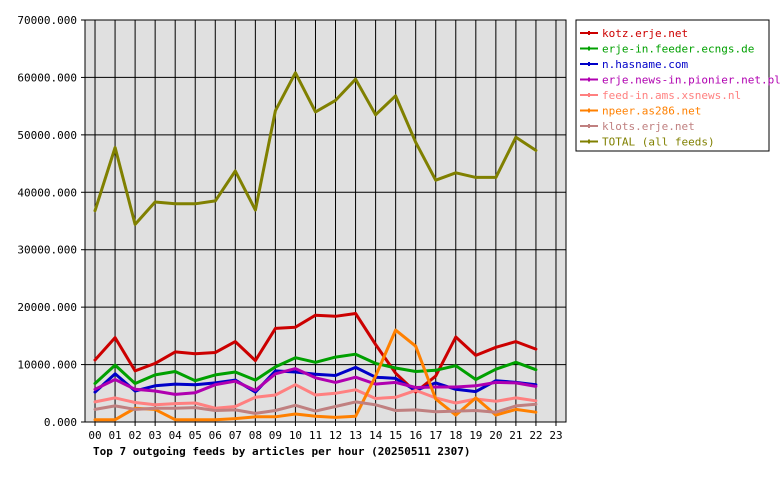 The width and height of the screenshot is (780, 480). What do you see at coordinates (215, 435) in the screenshot?
I see `x-tick-label: 06` at bounding box center [215, 435].